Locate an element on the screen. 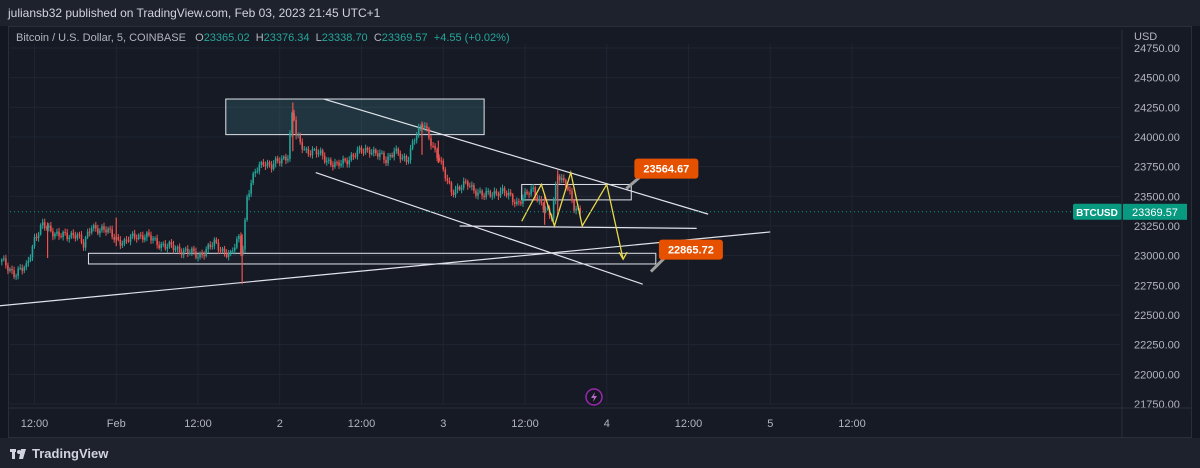  tradingview-logo-icon is located at coordinates (18, 454).